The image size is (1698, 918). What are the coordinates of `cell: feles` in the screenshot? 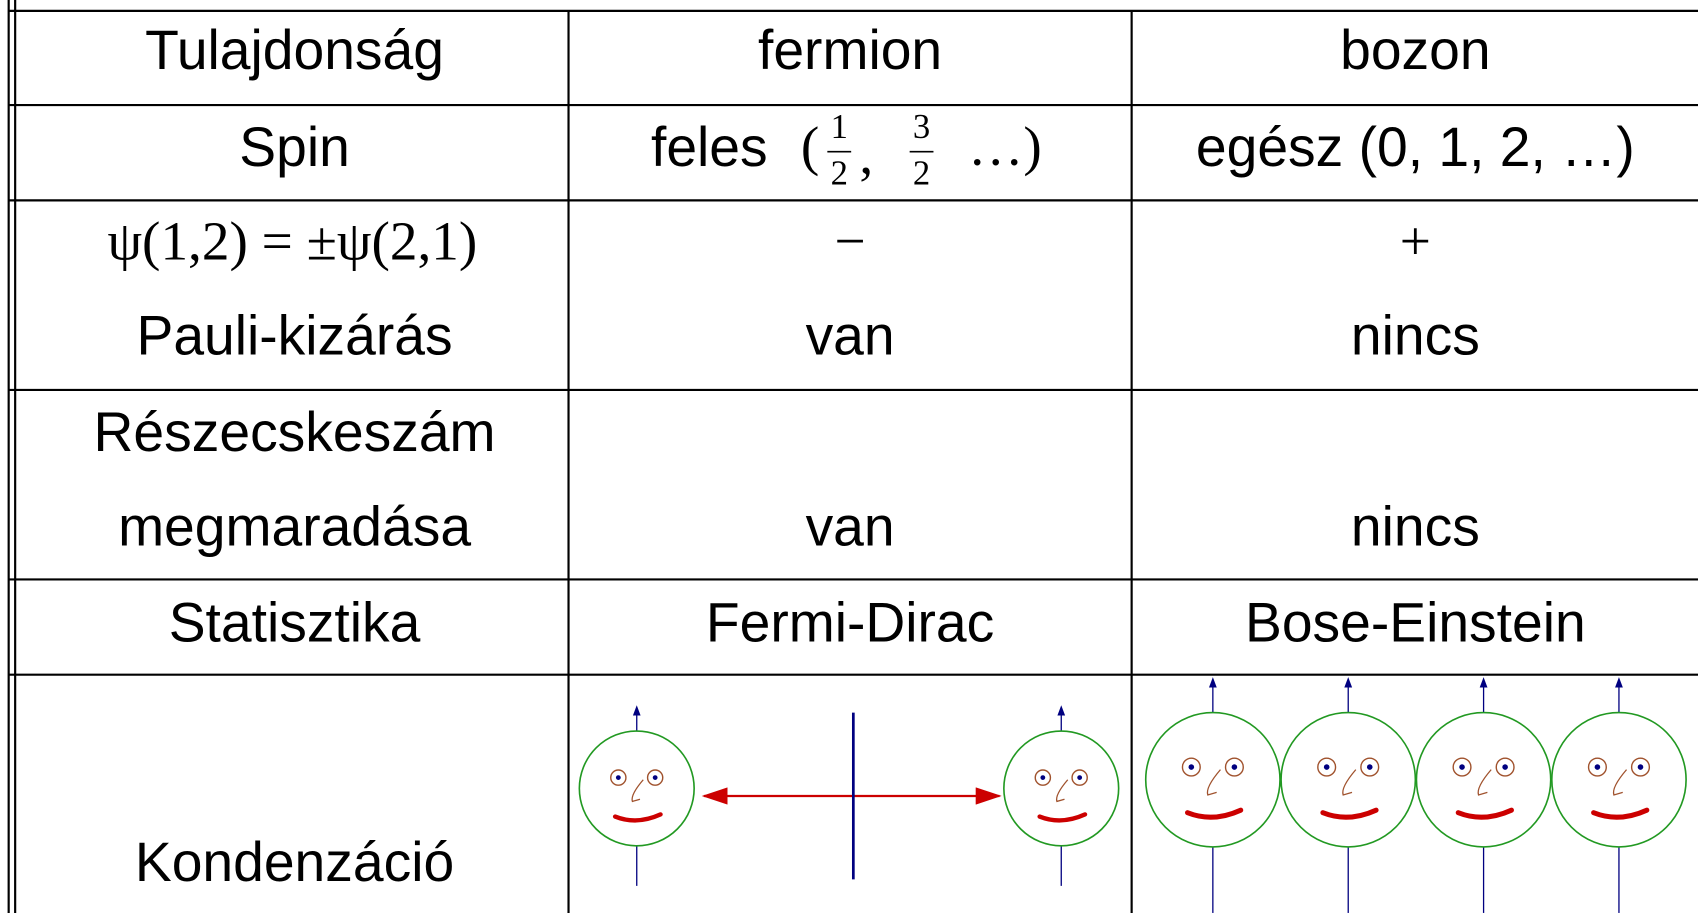 It's located at (709, 147).